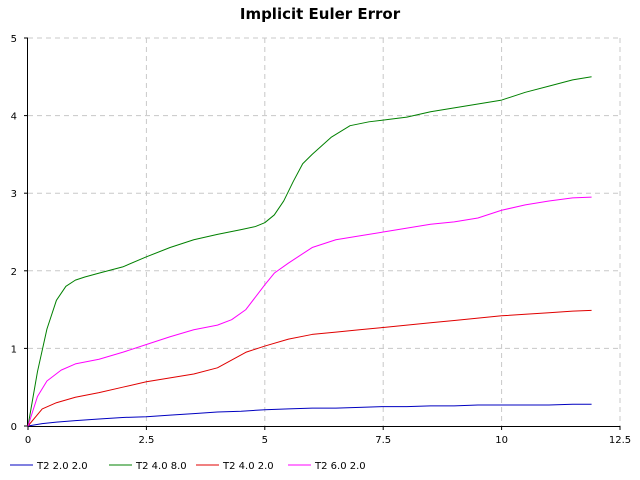 The height and width of the screenshot is (480, 640). Describe the element at coordinates (14, 427) in the screenshot. I see `y-tick-label: 0` at that location.